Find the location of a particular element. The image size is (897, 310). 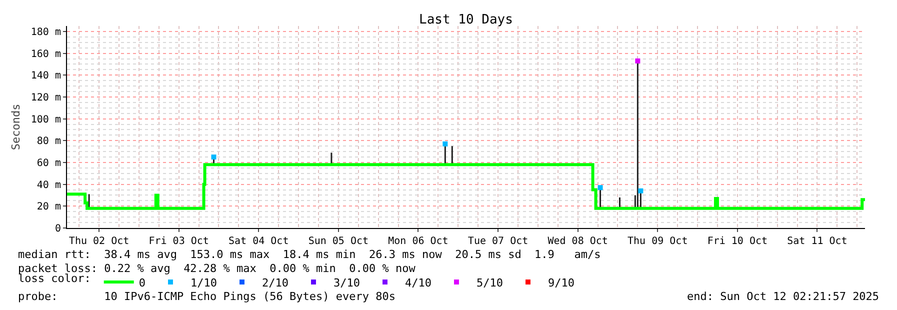

text: end: Sun Oct 12 02:21:57 2025 is located at coordinates (783, 296).